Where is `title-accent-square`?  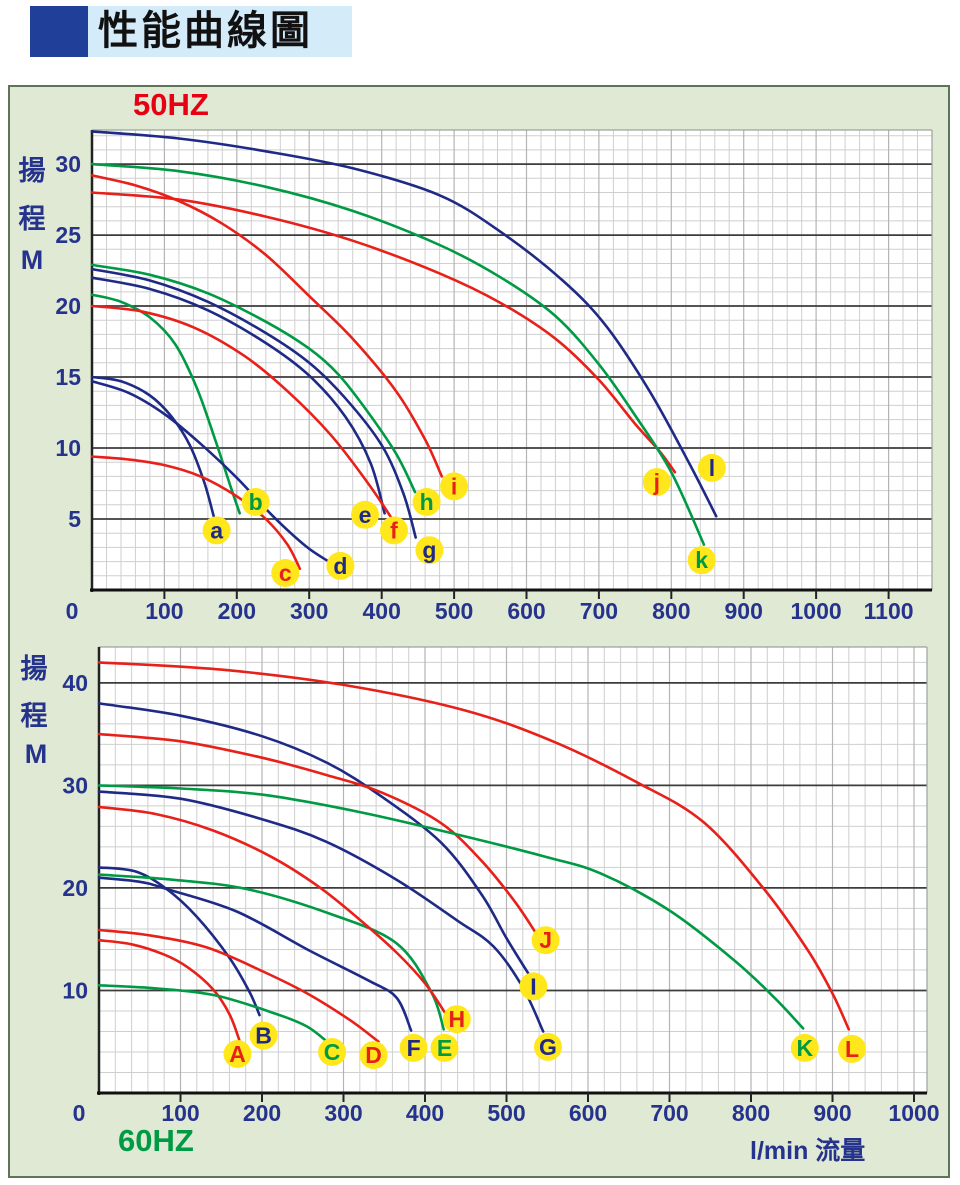 title-accent-square is located at coordinates (59, 31).